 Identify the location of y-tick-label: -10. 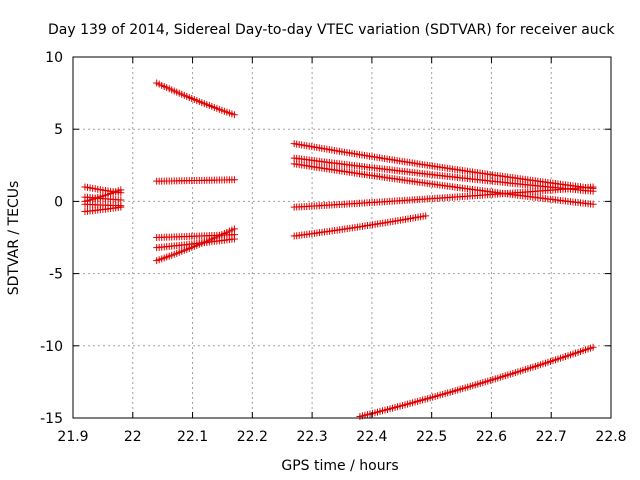
(51, 347).